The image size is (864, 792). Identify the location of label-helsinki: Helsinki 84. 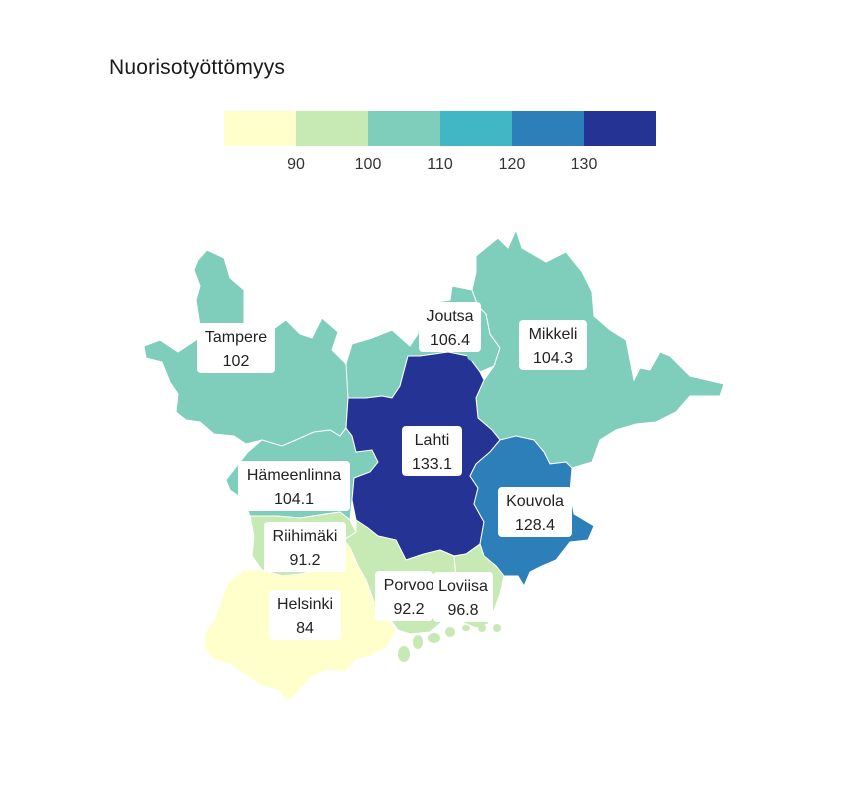
(305, 615).